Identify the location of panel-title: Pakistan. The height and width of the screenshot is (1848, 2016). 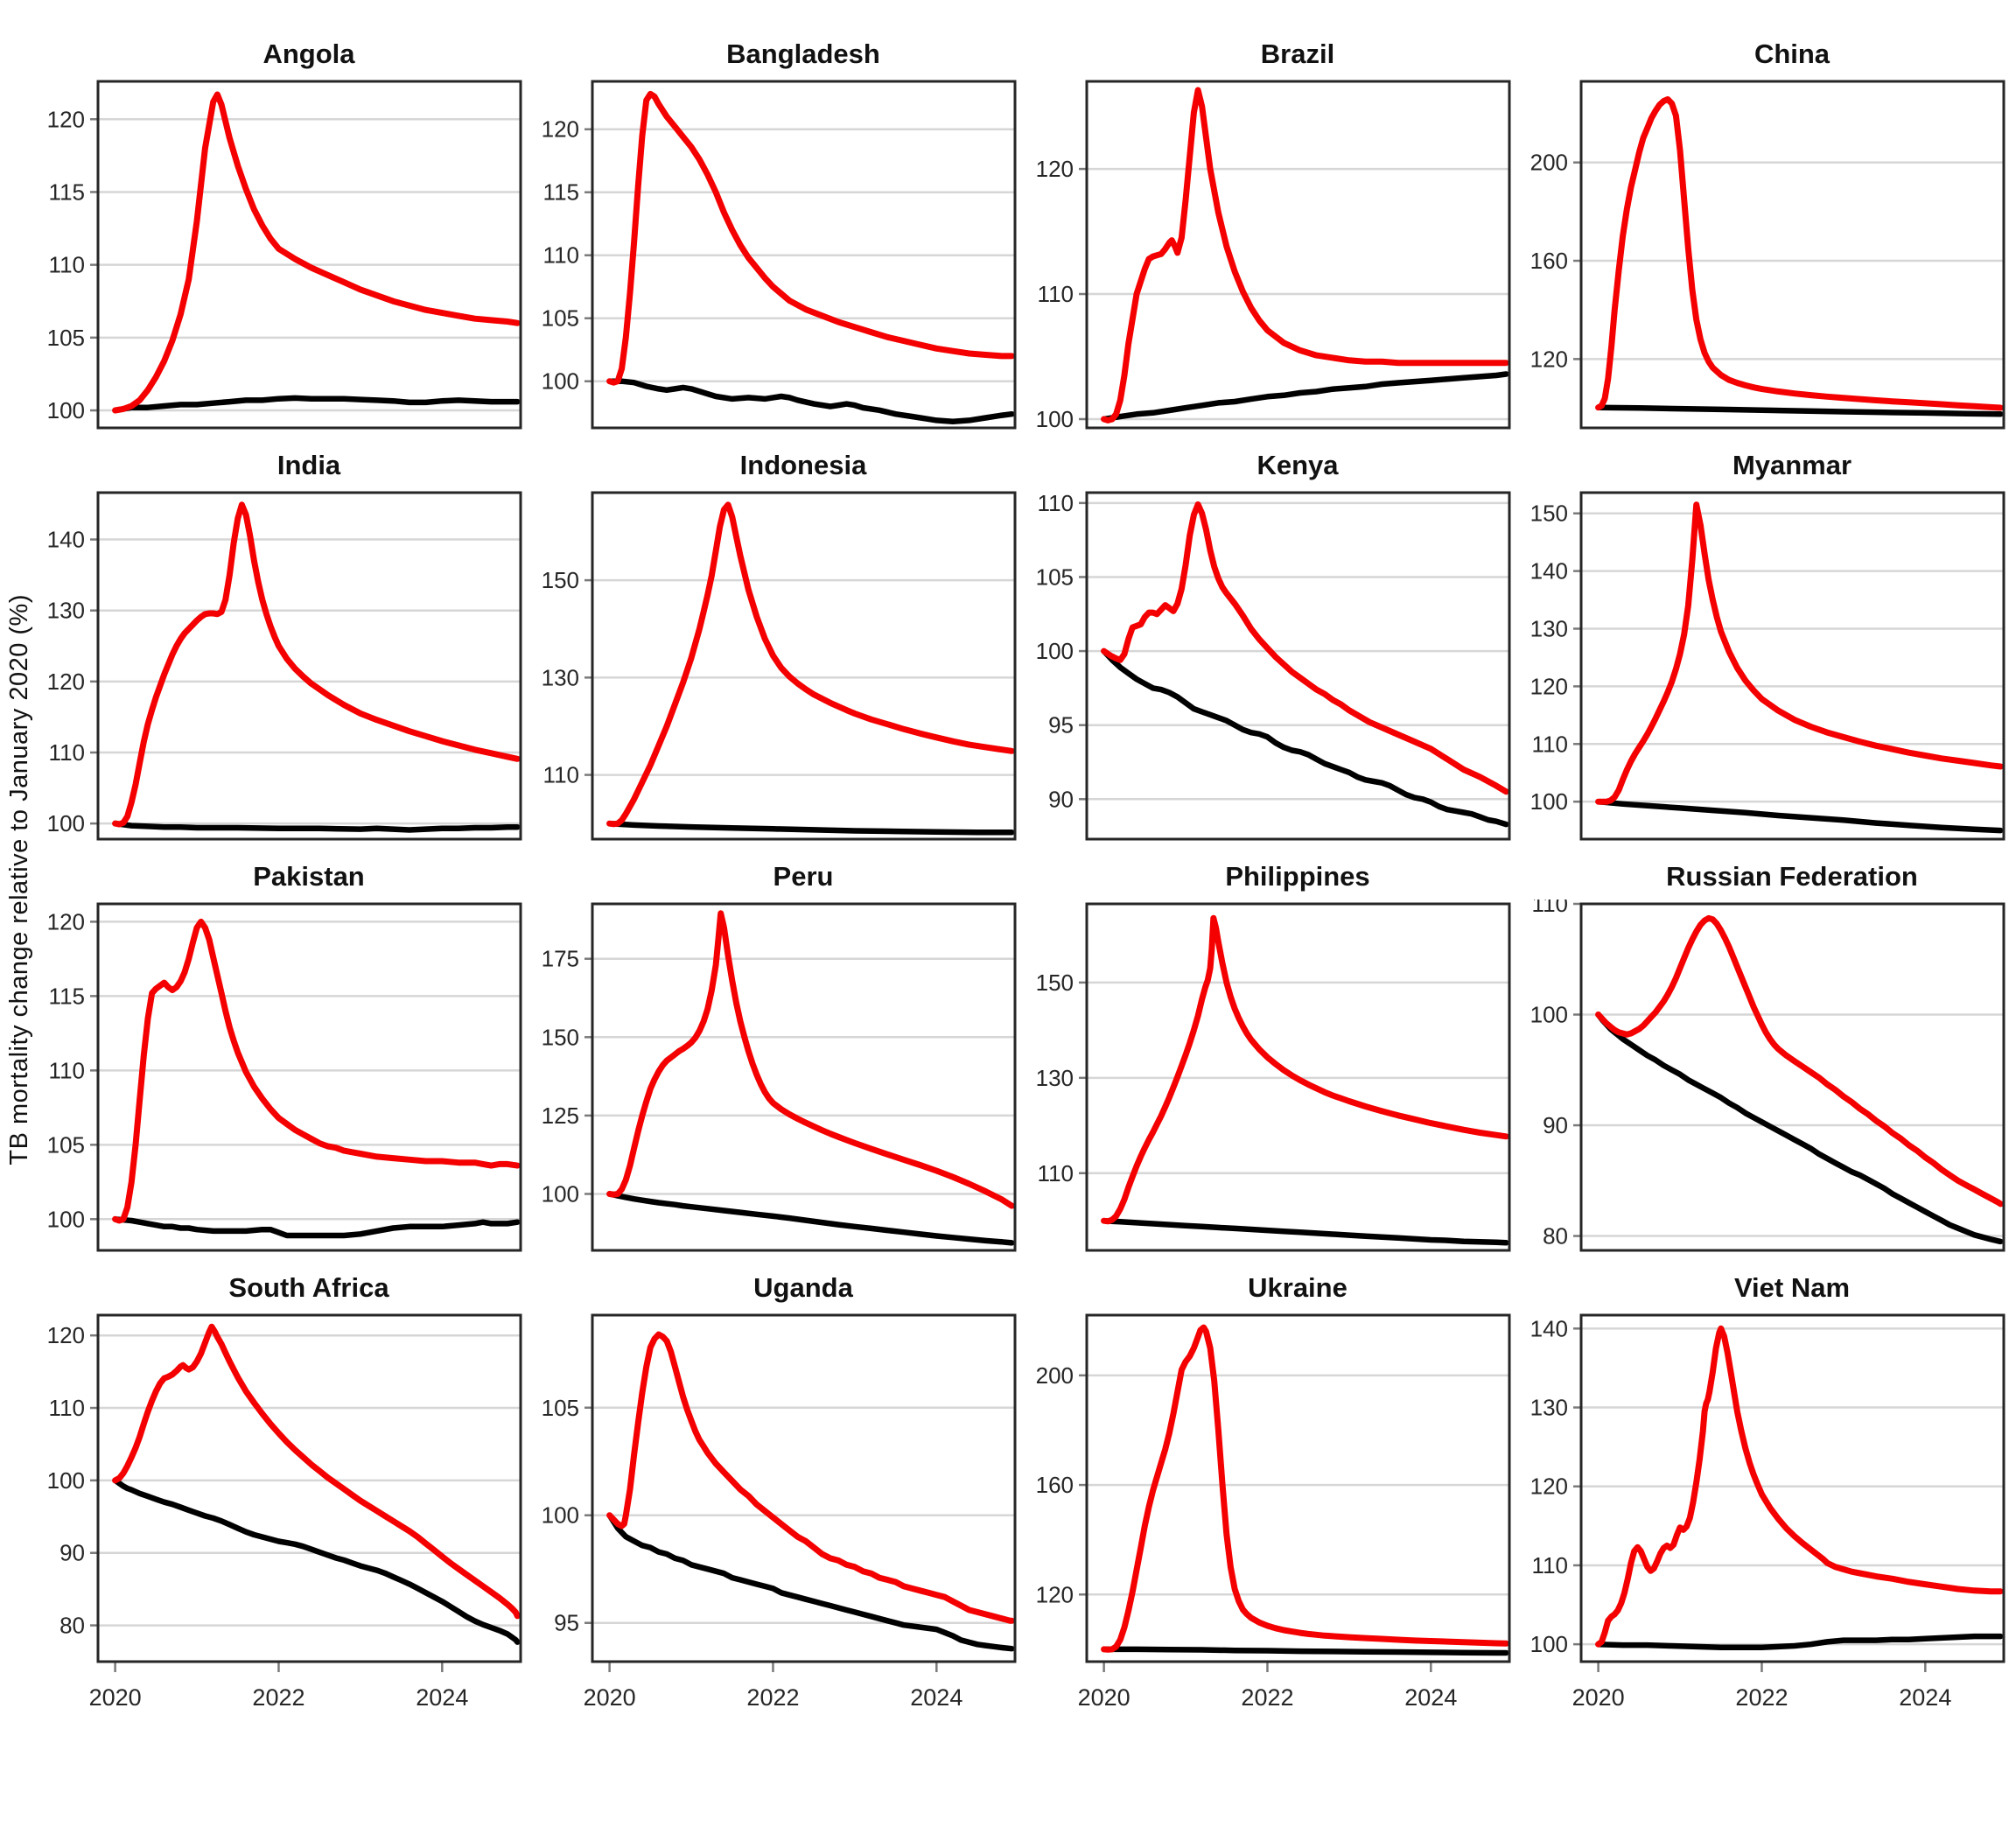
(309, 876).